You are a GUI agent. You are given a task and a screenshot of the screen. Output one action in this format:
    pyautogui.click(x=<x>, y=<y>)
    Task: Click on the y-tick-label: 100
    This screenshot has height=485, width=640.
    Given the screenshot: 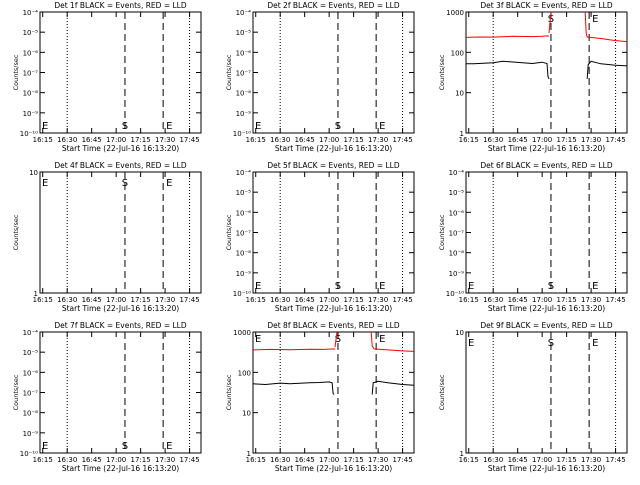 What is the action you would take?
    pyautogui.click(x=457, y=53)
    